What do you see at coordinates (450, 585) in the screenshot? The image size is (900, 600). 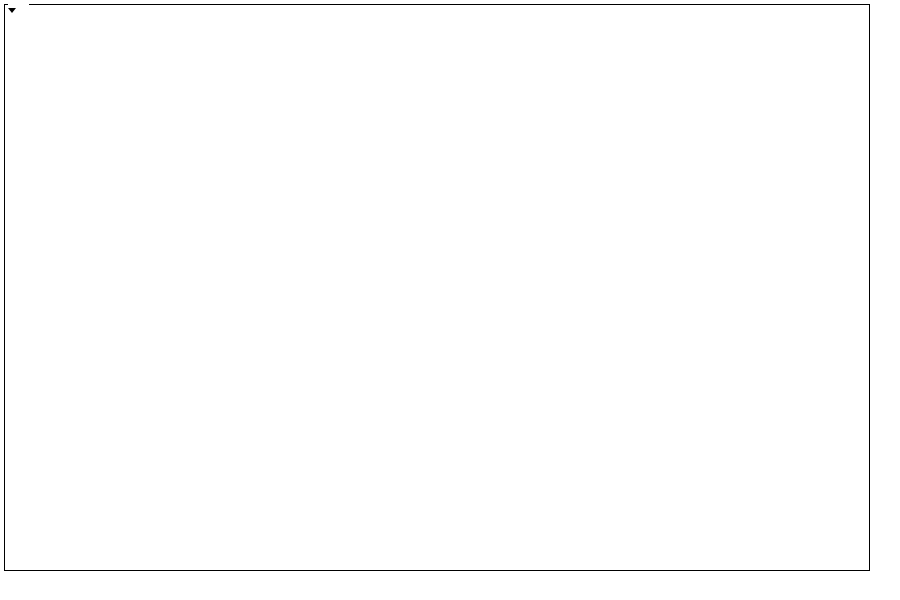 I see `time-axis` at bounding box center [450, 585].